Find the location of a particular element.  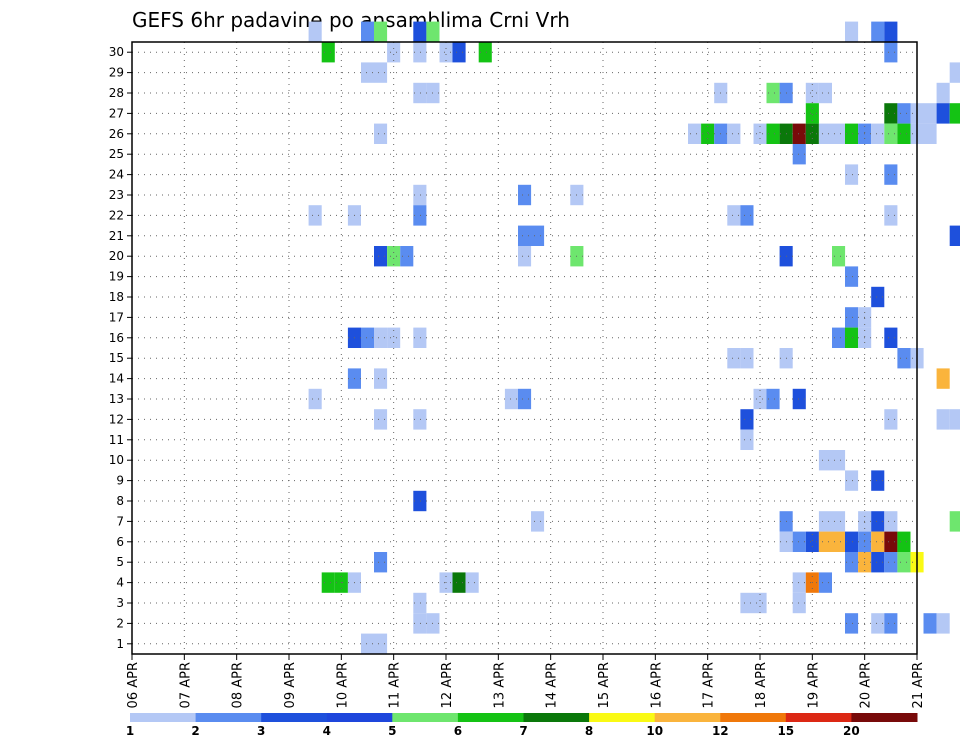

y-tick-label: 22 is located at coordinates (116, 215).